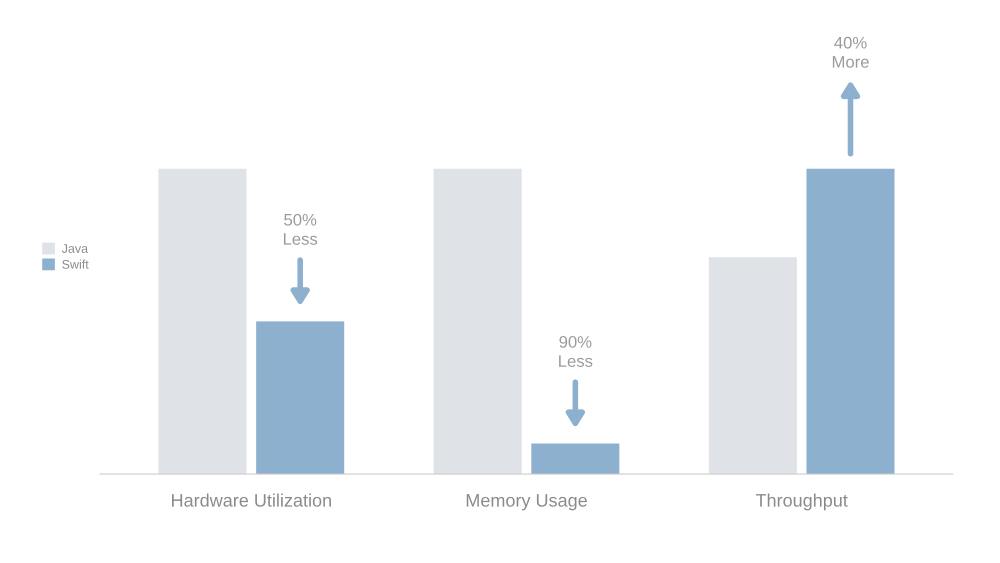 The image size is (1000, 563). Describe the element at coordinates (802, 501) in the screenshot. I see `x-tick-label: Throughput` at that location.